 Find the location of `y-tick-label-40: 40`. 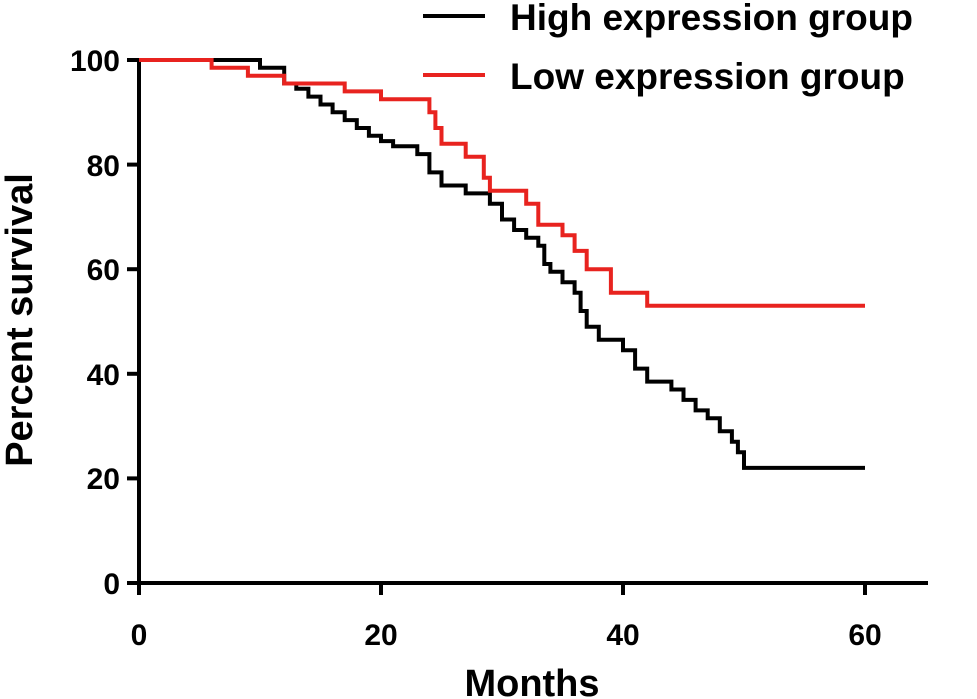

y-tick-label-40: 40 is located at coordinates (103, 375).